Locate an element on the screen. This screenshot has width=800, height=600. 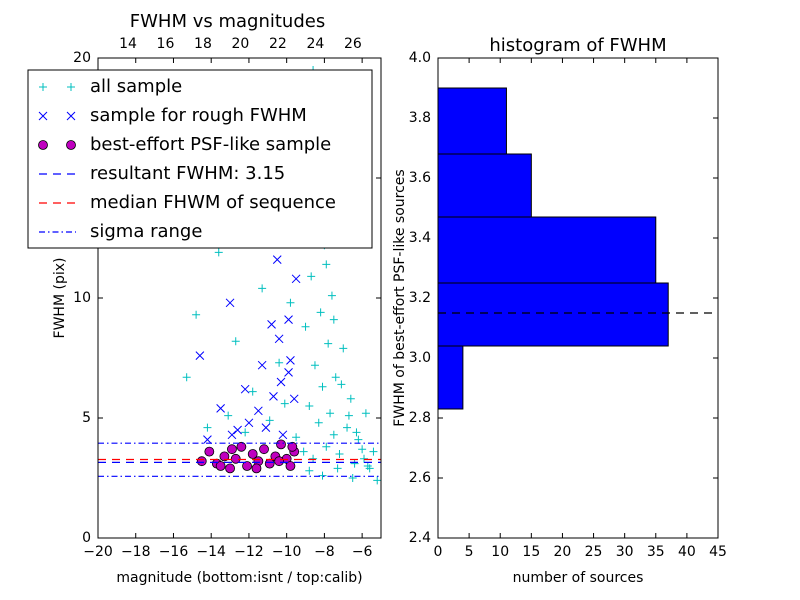
legend-label: all sample is located at coordinates (136, 86).